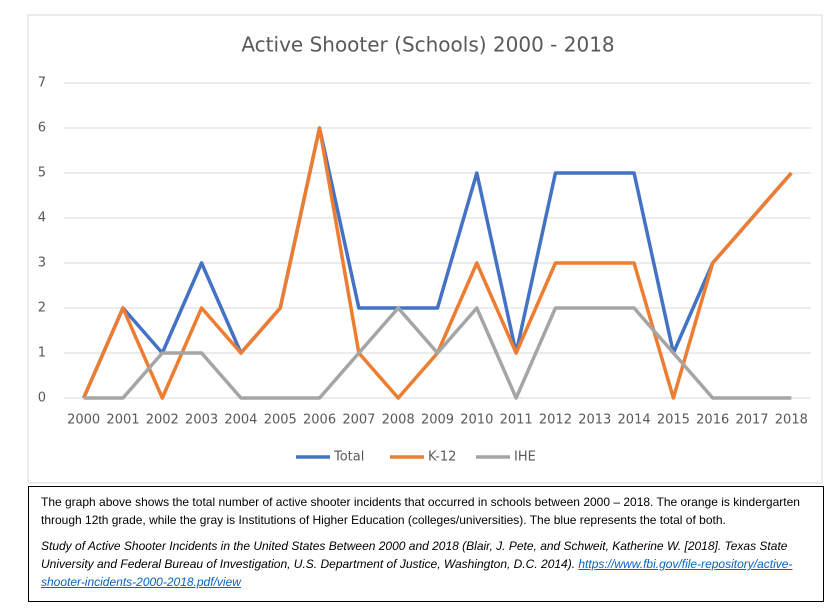 This screenshot has width=839, height=610. I want to click on x-tick-label: 2007, so click(358, 420).